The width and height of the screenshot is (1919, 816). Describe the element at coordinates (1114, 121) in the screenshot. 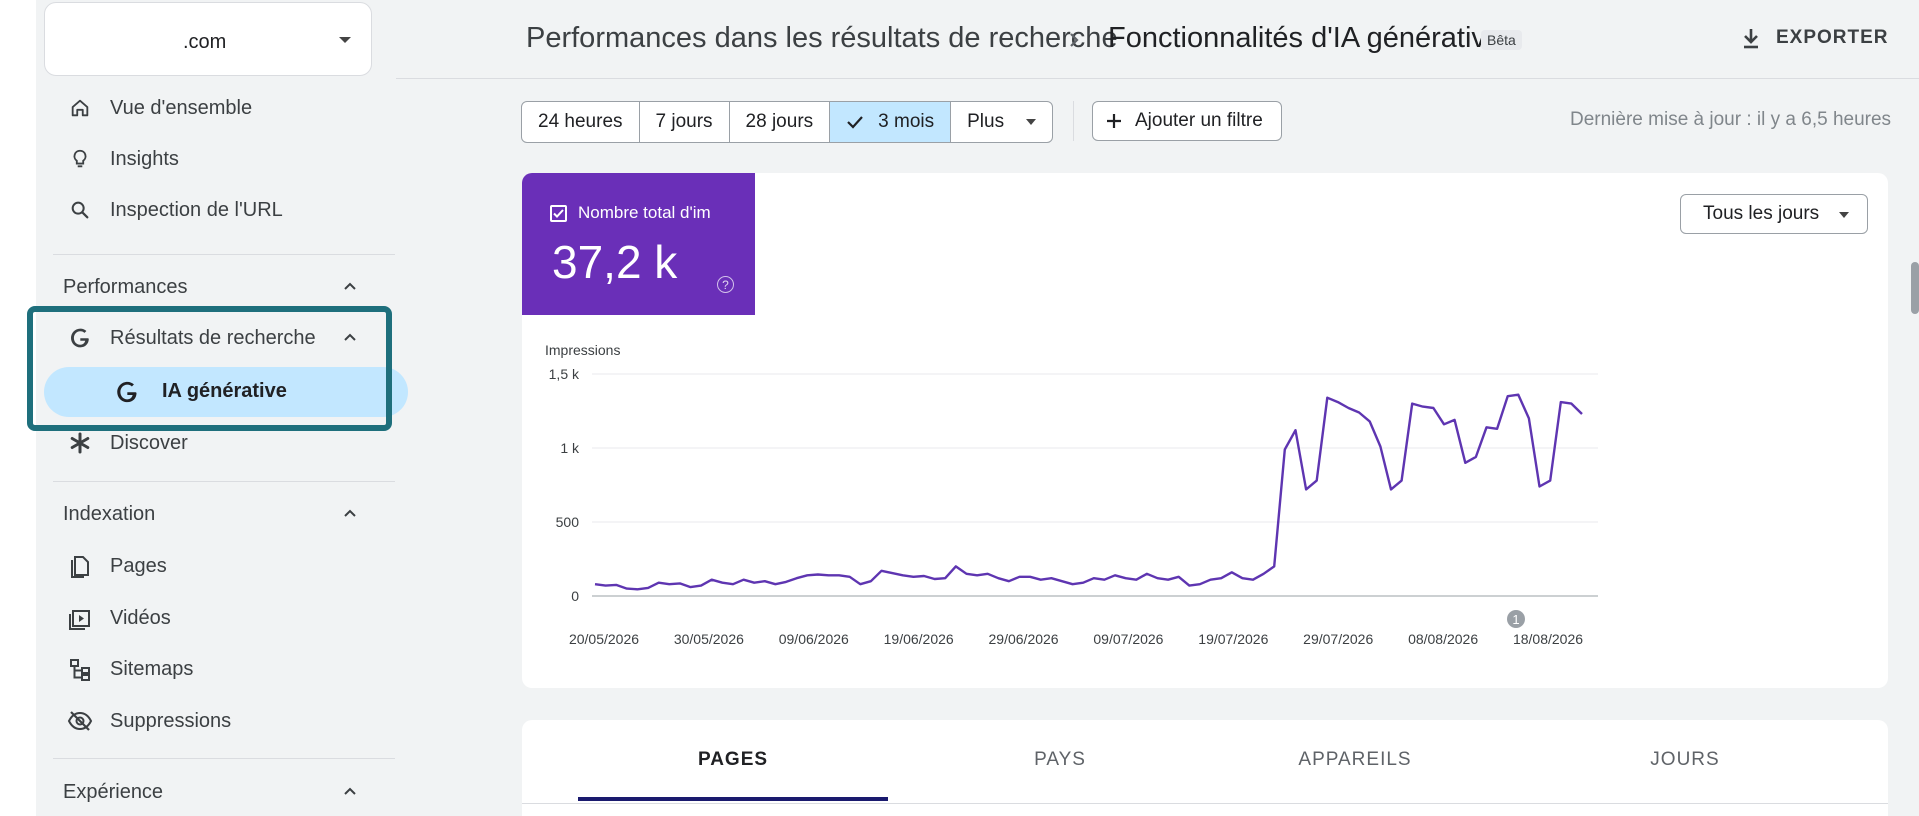

I see `plus-icon` at that location.